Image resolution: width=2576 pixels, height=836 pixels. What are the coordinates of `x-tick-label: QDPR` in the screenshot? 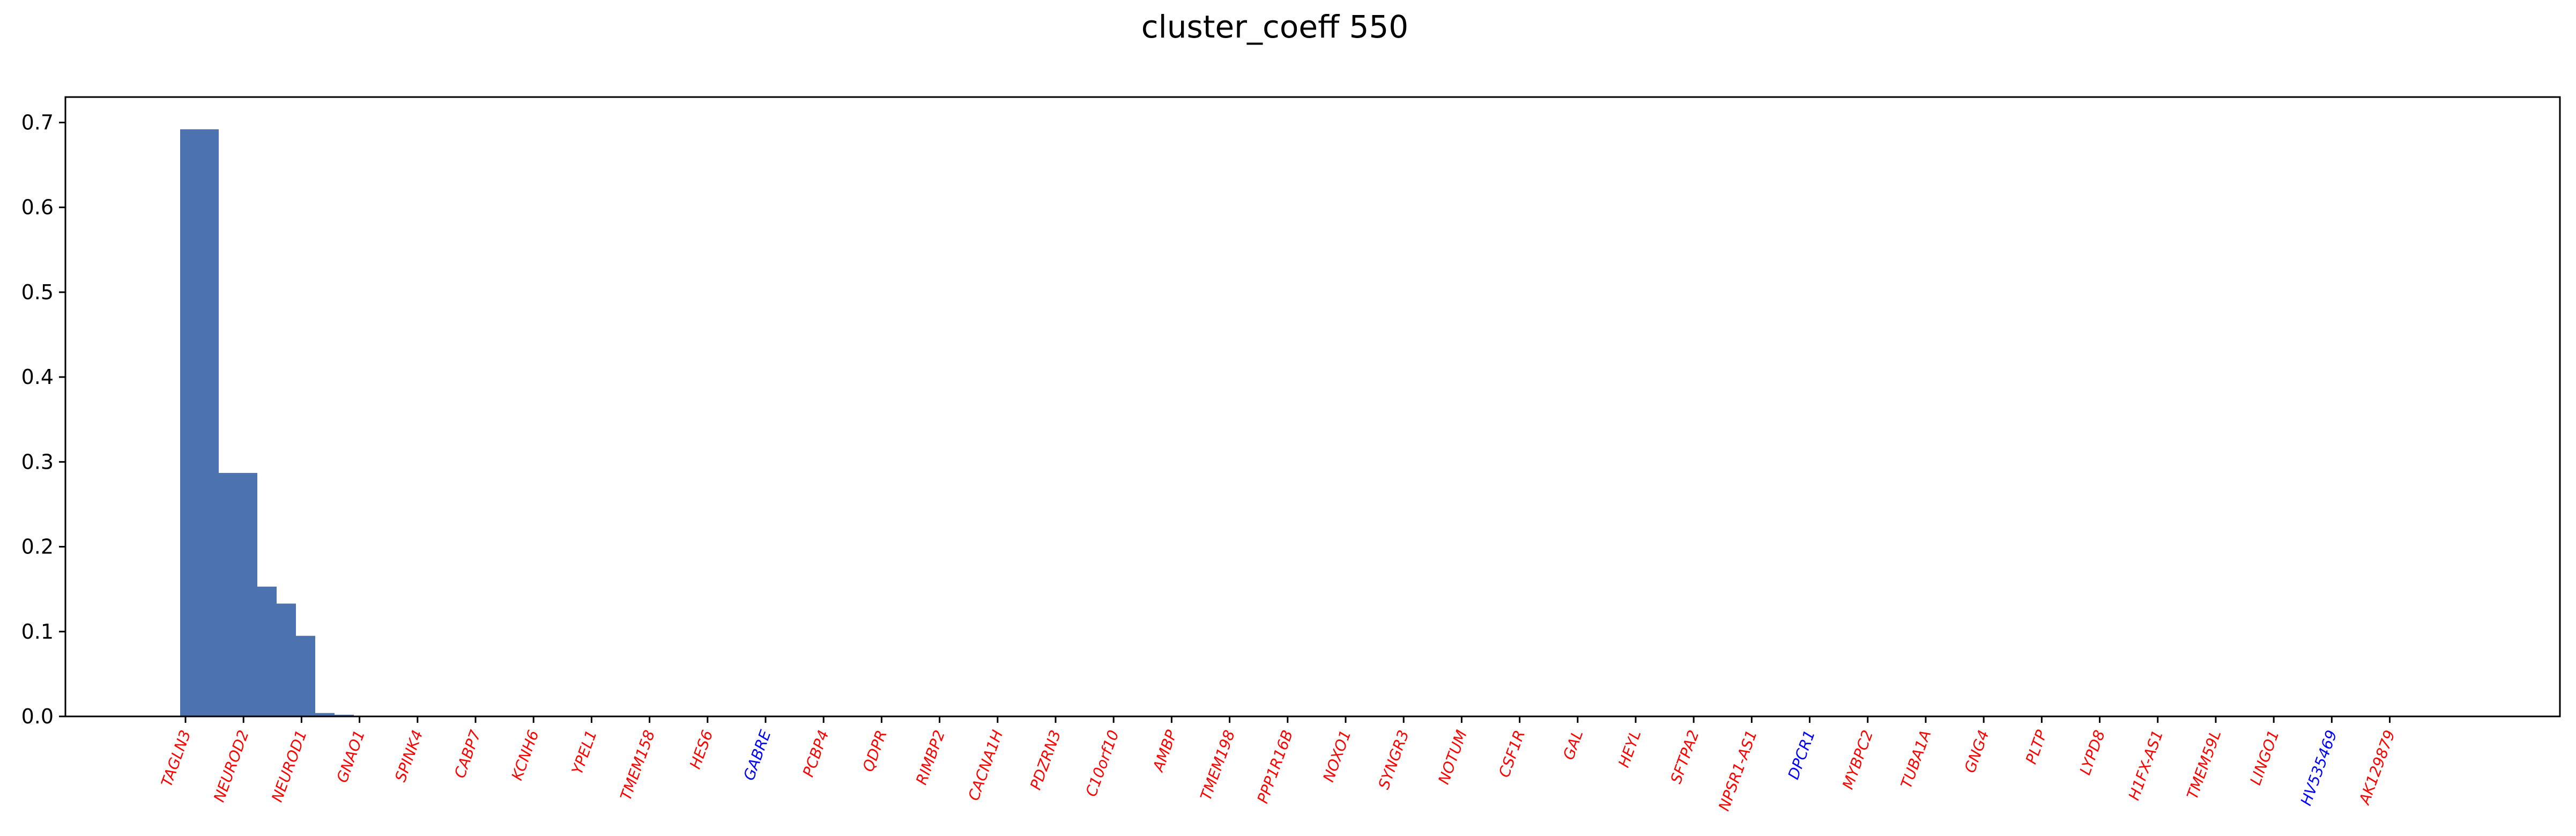 It's located at (875, 751).